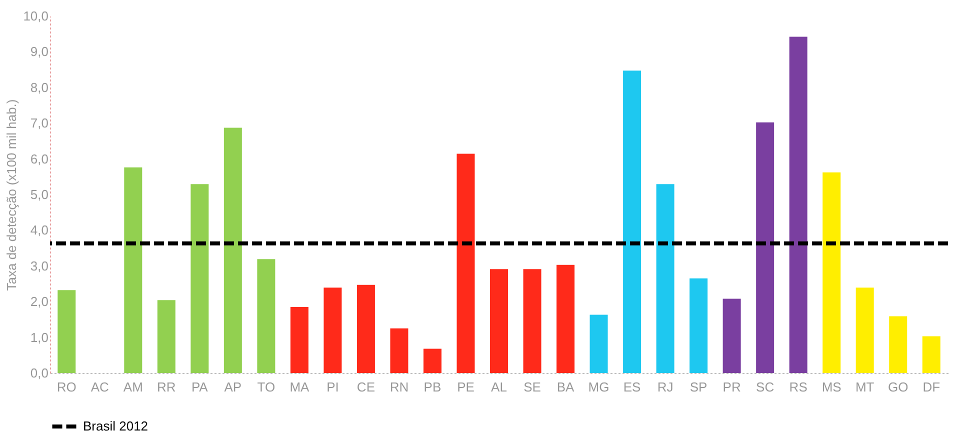 Image resolution: width=963 pixels, height=447 pixels. I want to click on y-tick-label: 9,0, so click(39, 52).